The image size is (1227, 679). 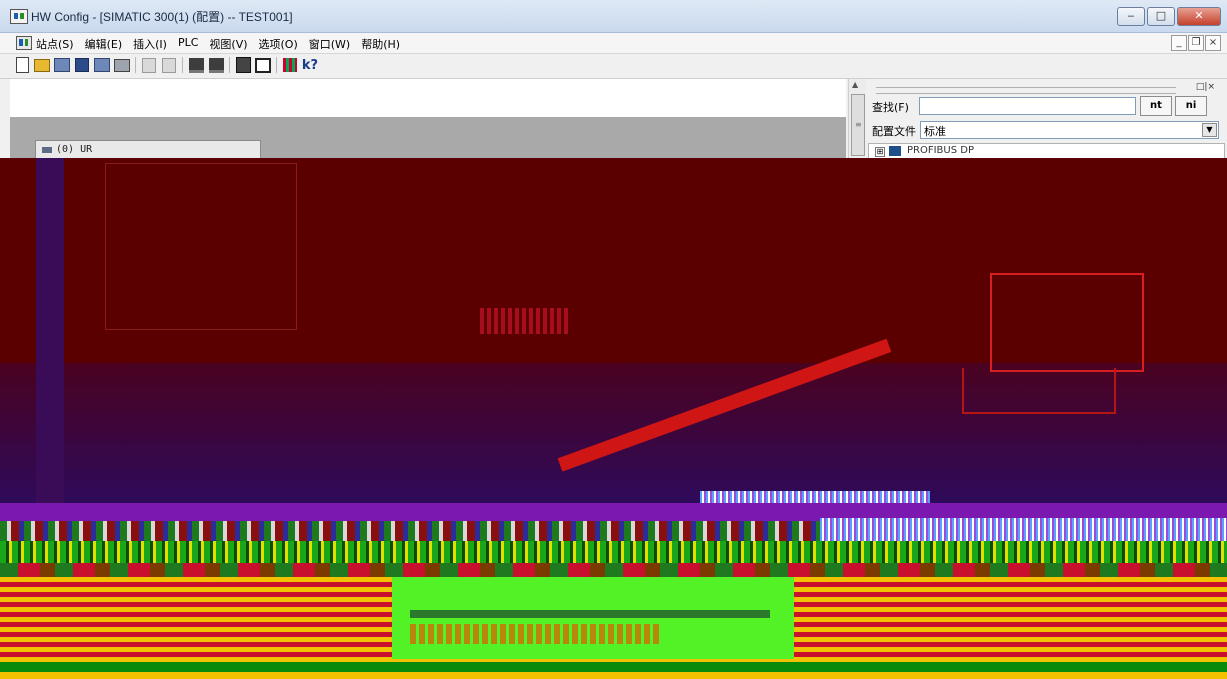 What do you see at coordinates (1131, 16) in the screenshot?
I see `minimize-button: ‒` at bounding box center [1131, 16].